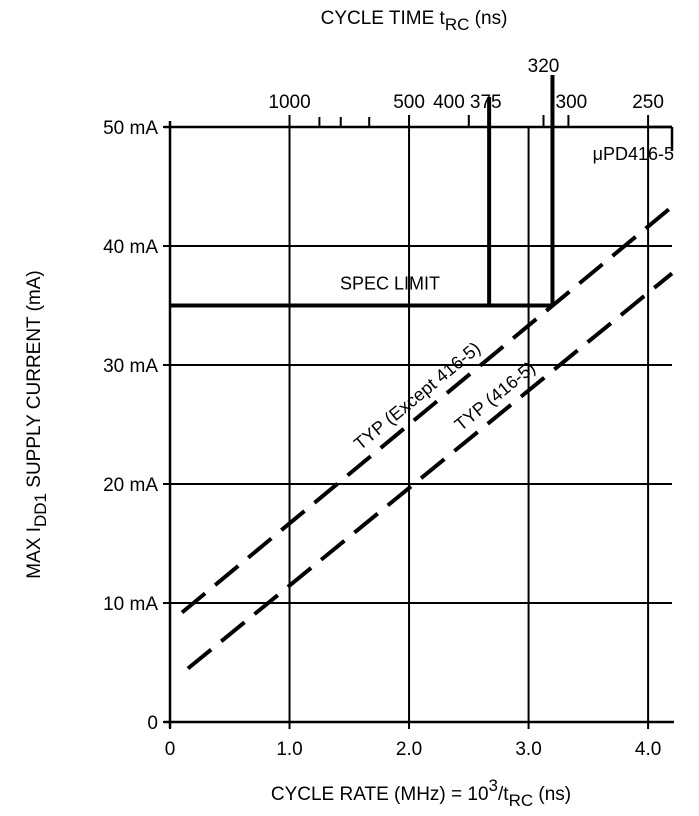 This screenshot has height=816, width=699. What do you see at coordinates (572, 102) in the screenshot?
I see `top-tick-label: 300` at bounding box center [572, 102].